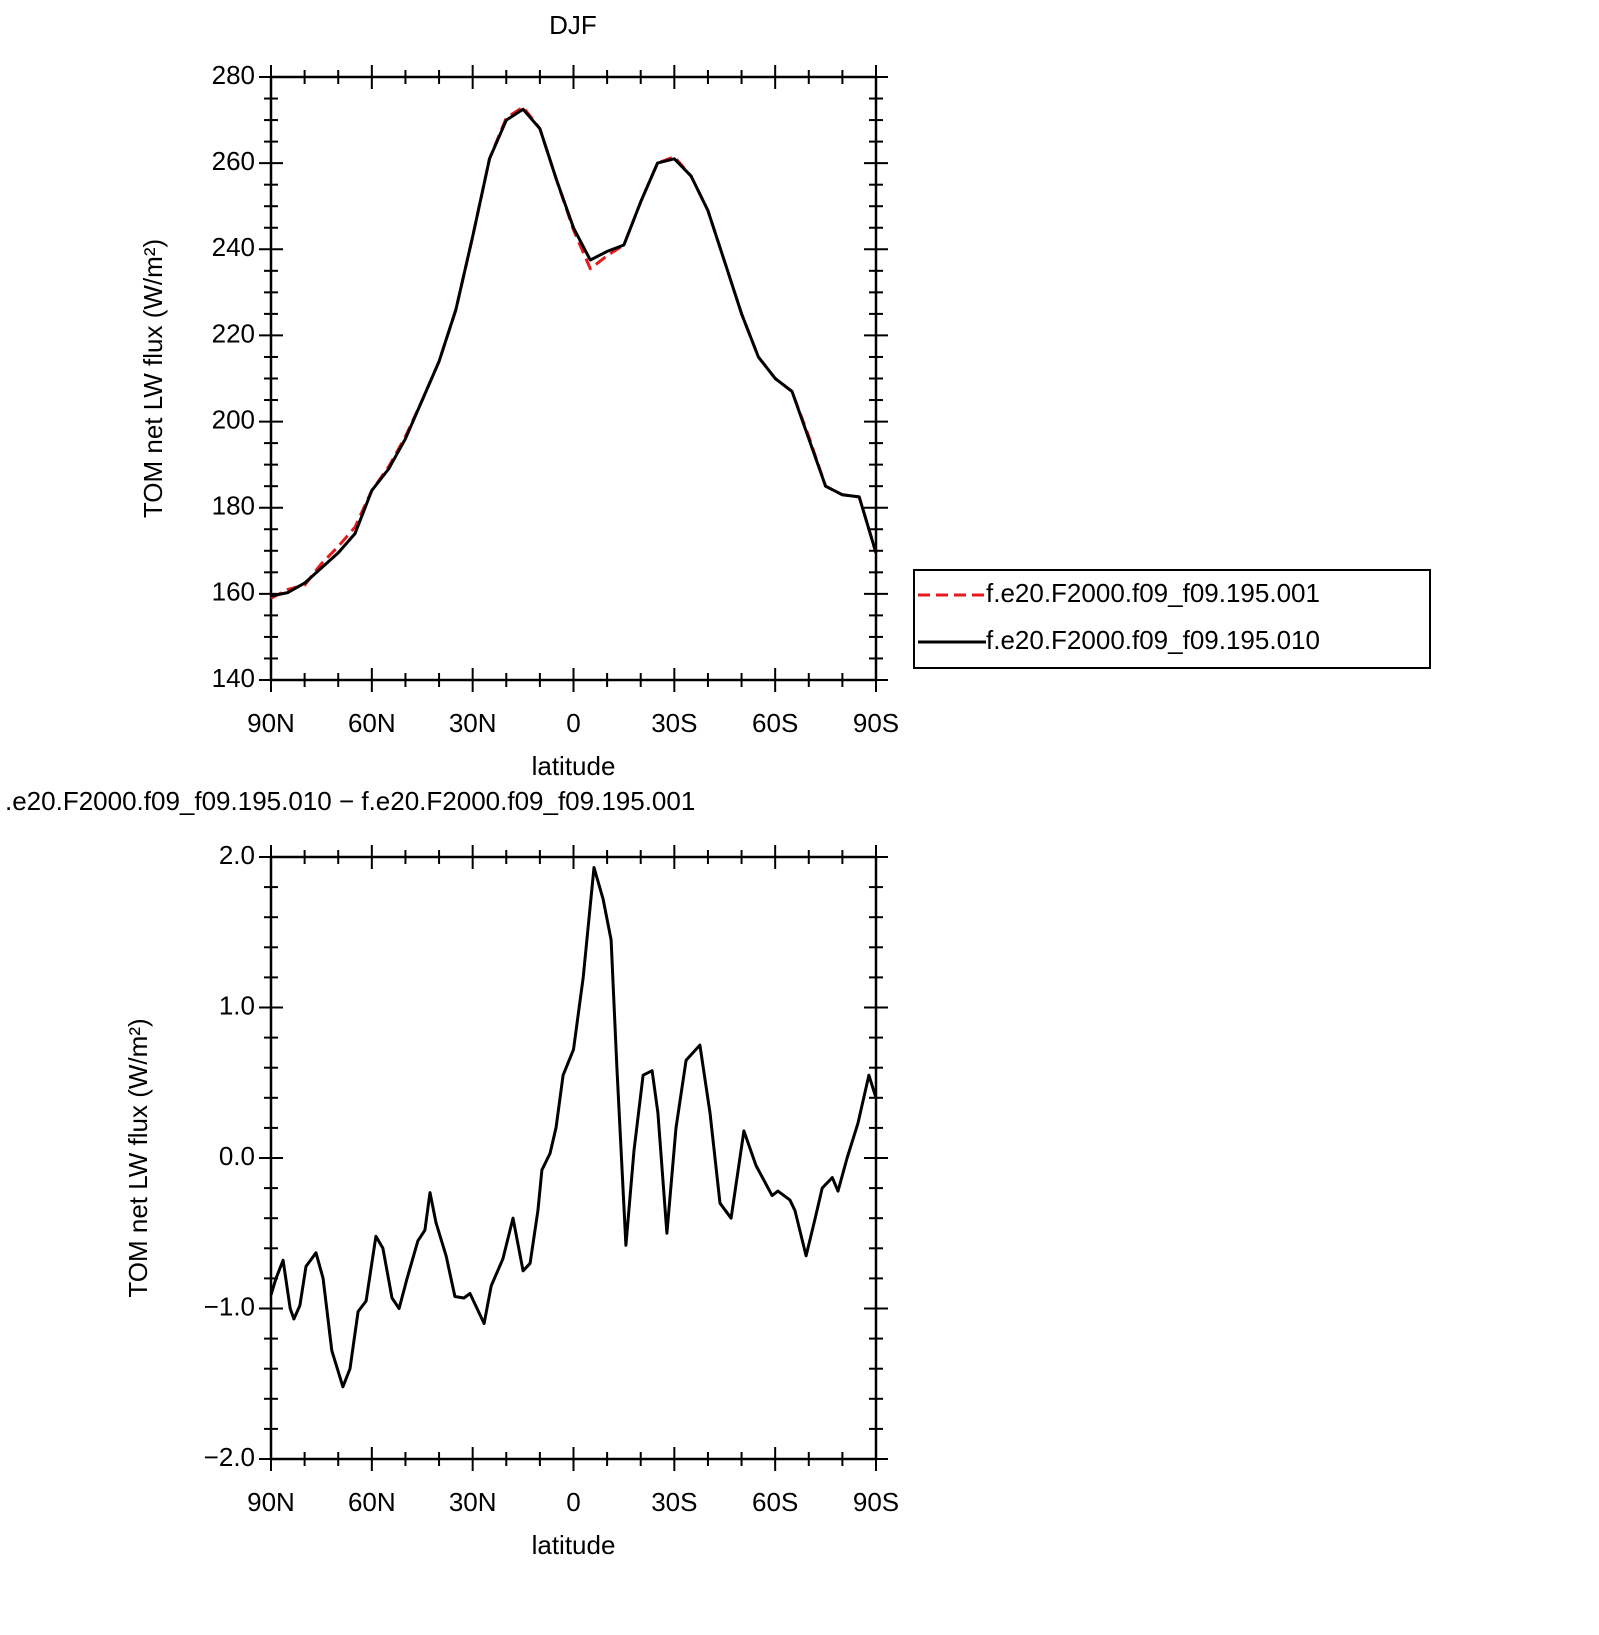  What do you see at coordinates (229, 1457) in the screenshot?
I see `y-tick-label: −2.0` at bounding box center [229, 1457].